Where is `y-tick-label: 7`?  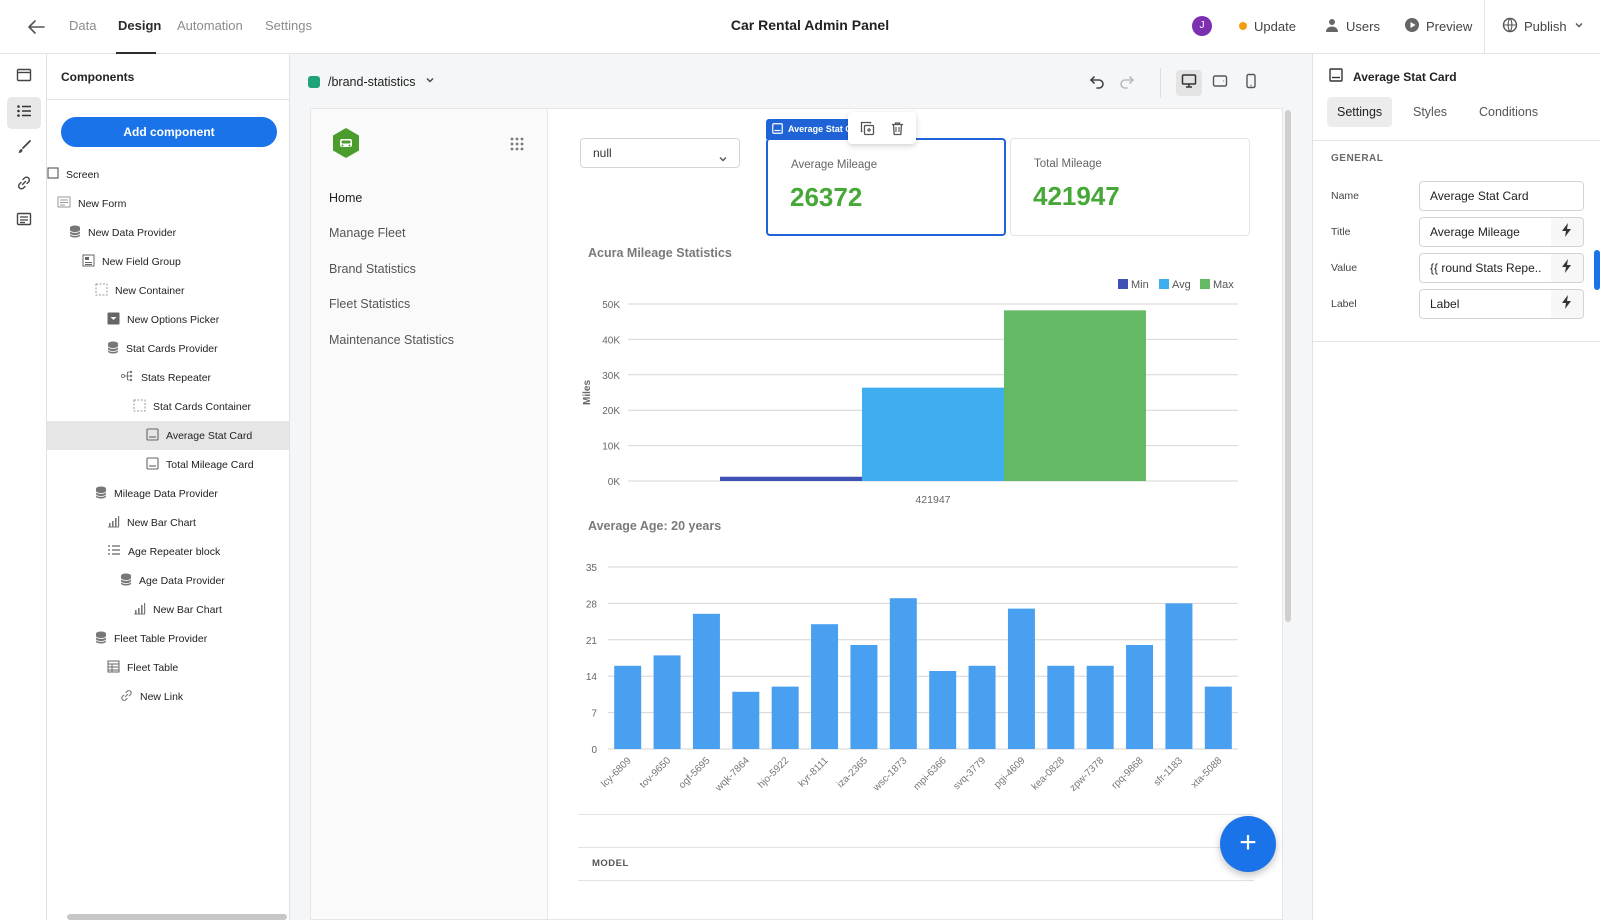
y-tick-label: 7 is located at coordinates (594, 714).